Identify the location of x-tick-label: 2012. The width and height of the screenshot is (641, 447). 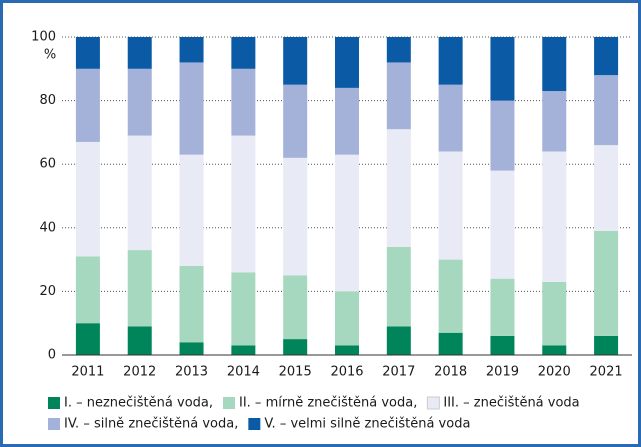
(139, 372).